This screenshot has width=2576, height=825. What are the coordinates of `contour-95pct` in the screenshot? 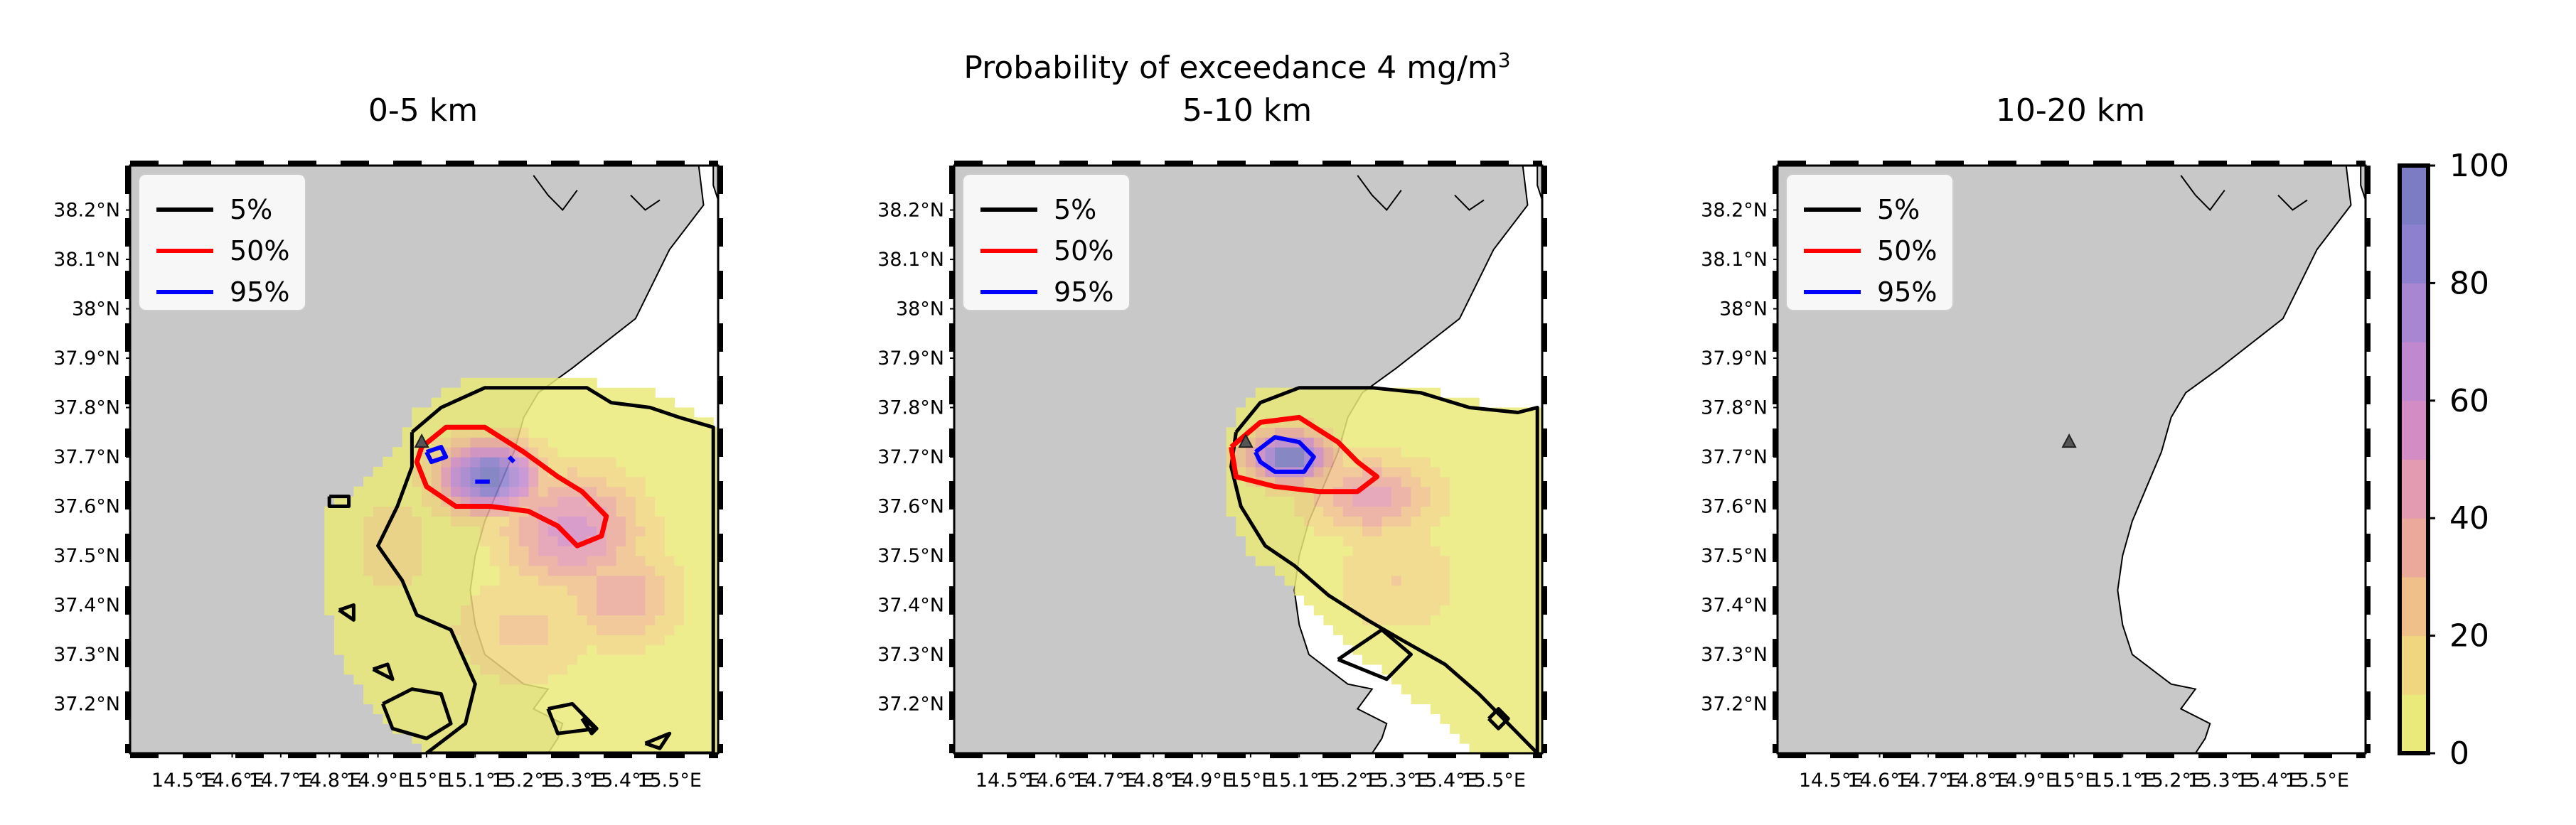 It's located at (512, 459).